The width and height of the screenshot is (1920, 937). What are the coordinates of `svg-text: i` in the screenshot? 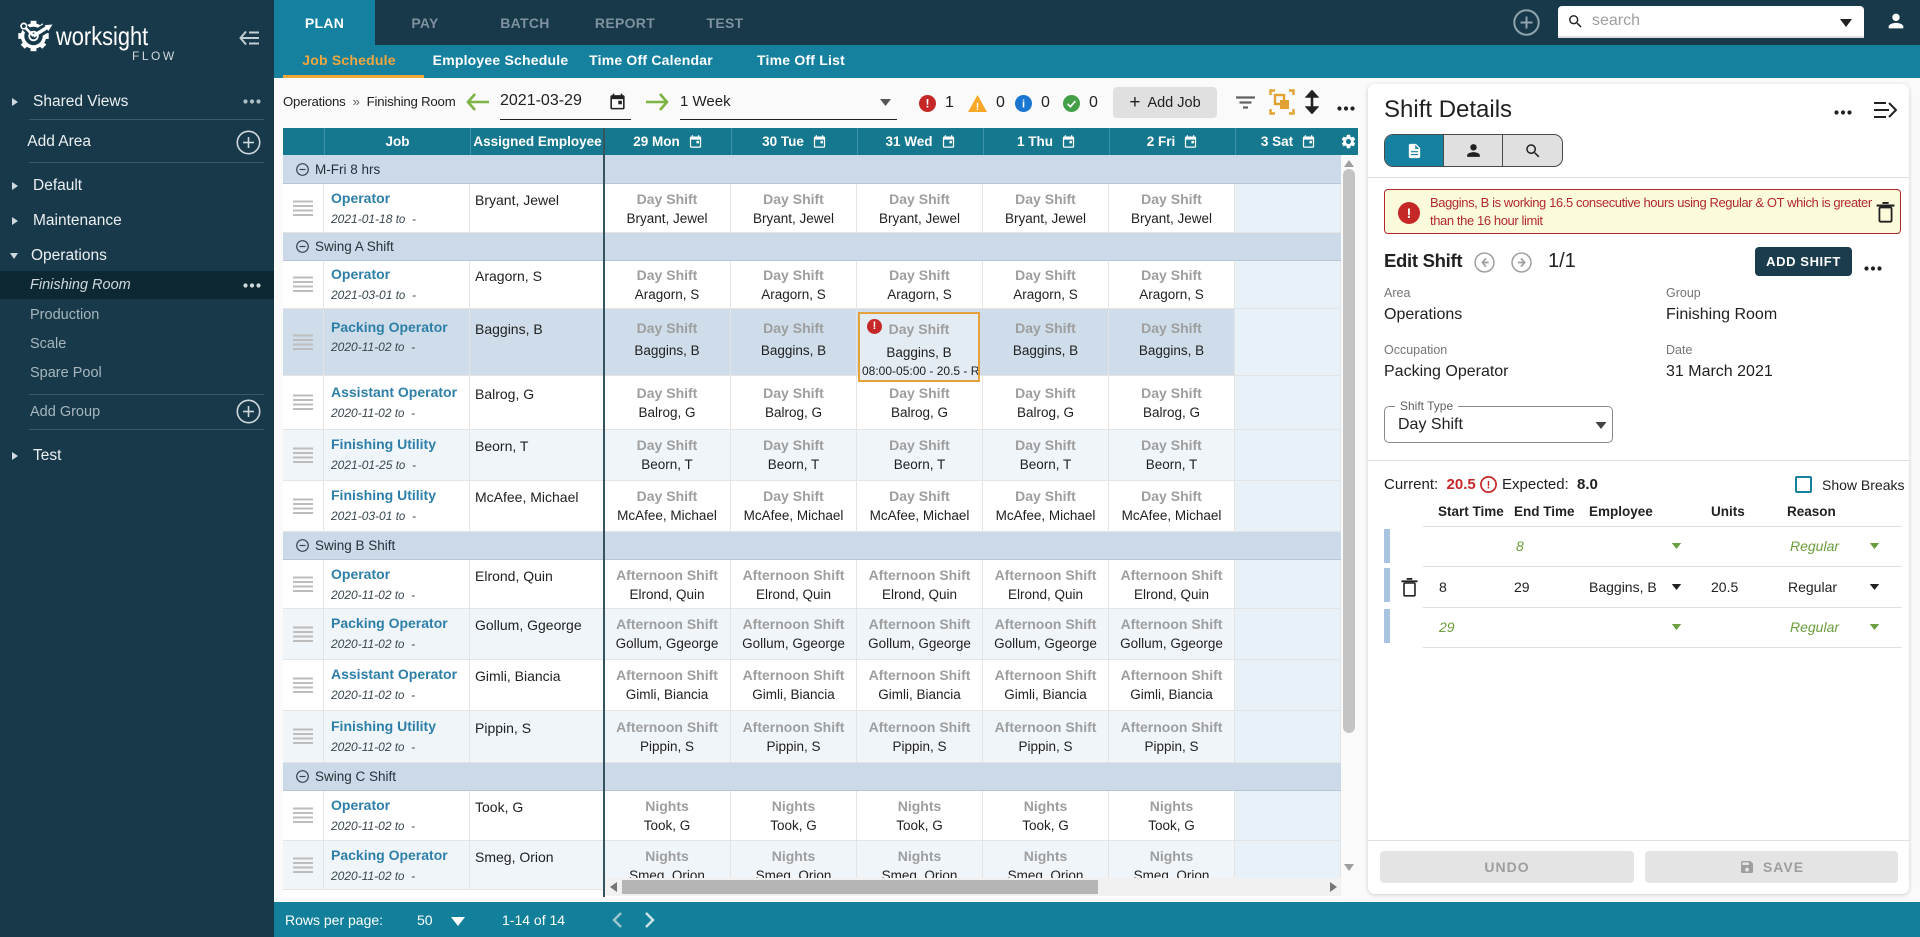 It's located at (1023, 104).